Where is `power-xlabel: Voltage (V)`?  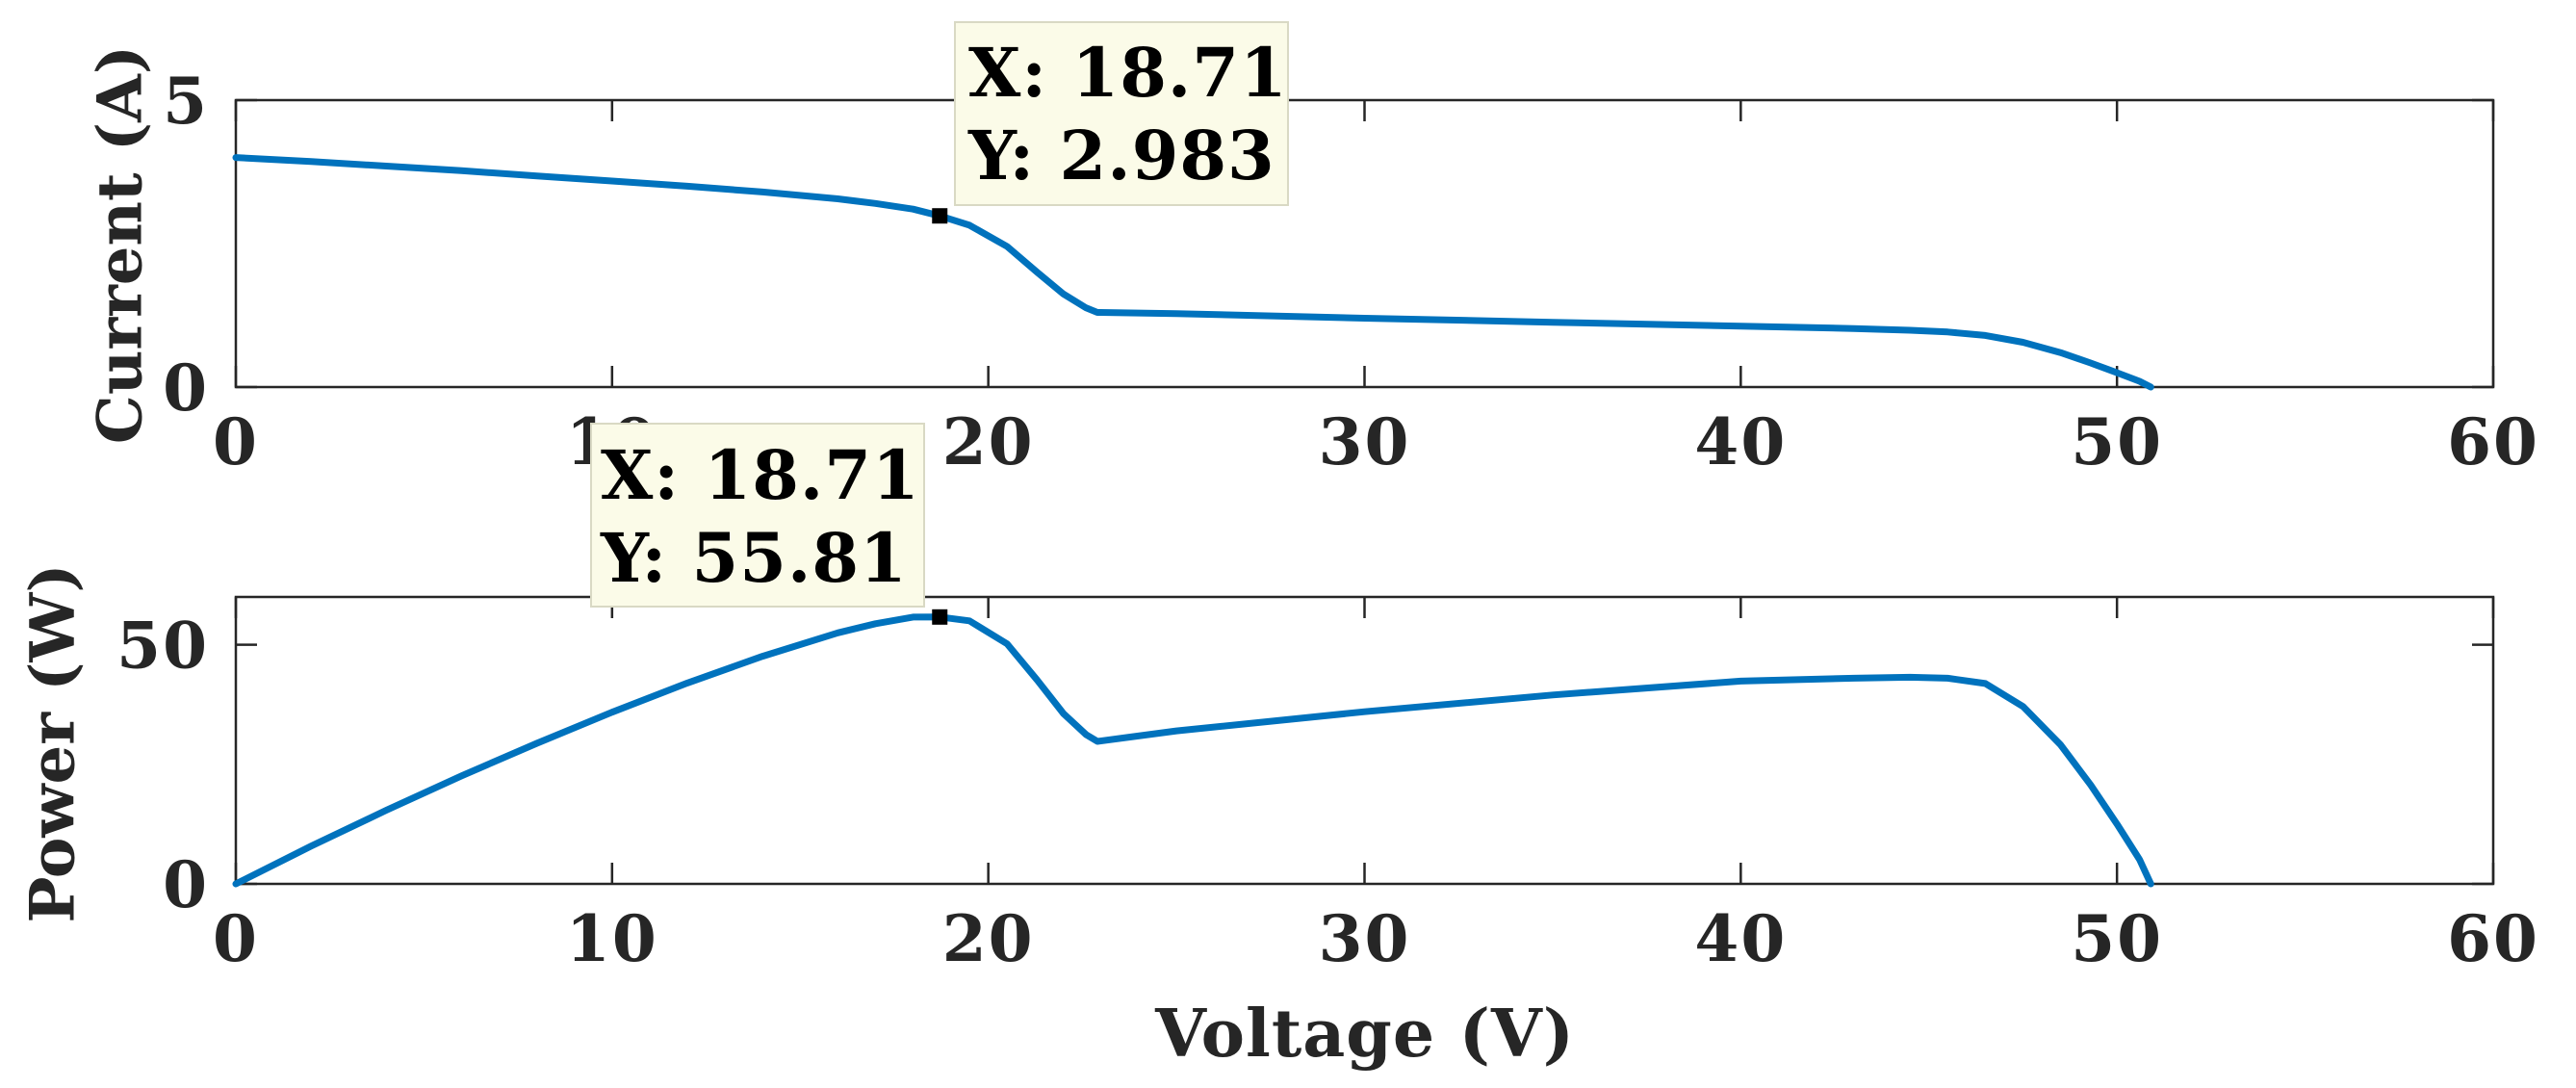
power-xlabel: Voltage (V) is located at coordinates (1365, 1034).